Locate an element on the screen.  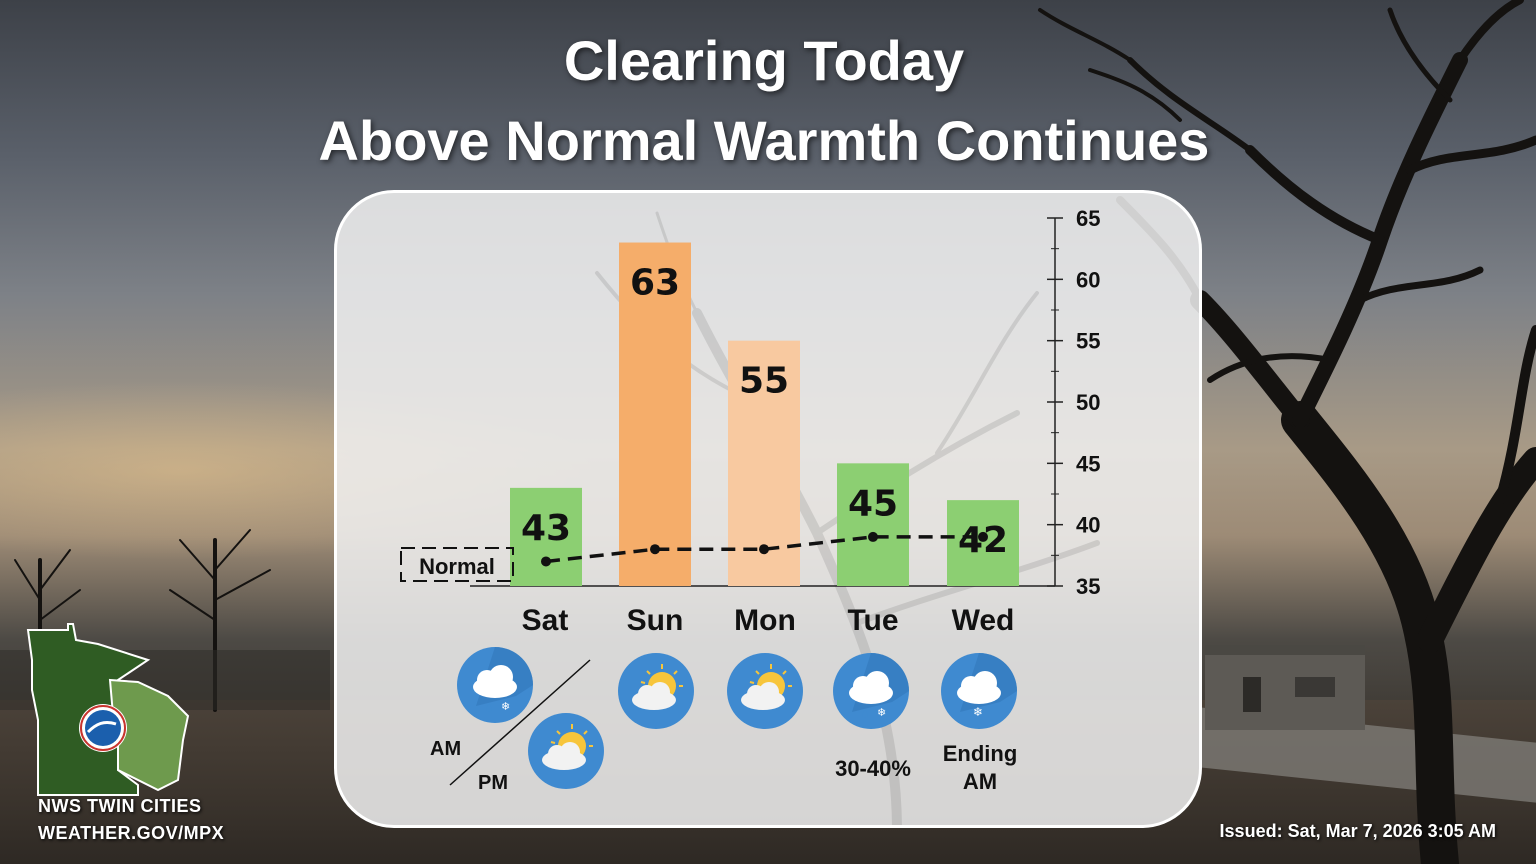
bar-value-label: 42 is located at coordinates (983, 540).